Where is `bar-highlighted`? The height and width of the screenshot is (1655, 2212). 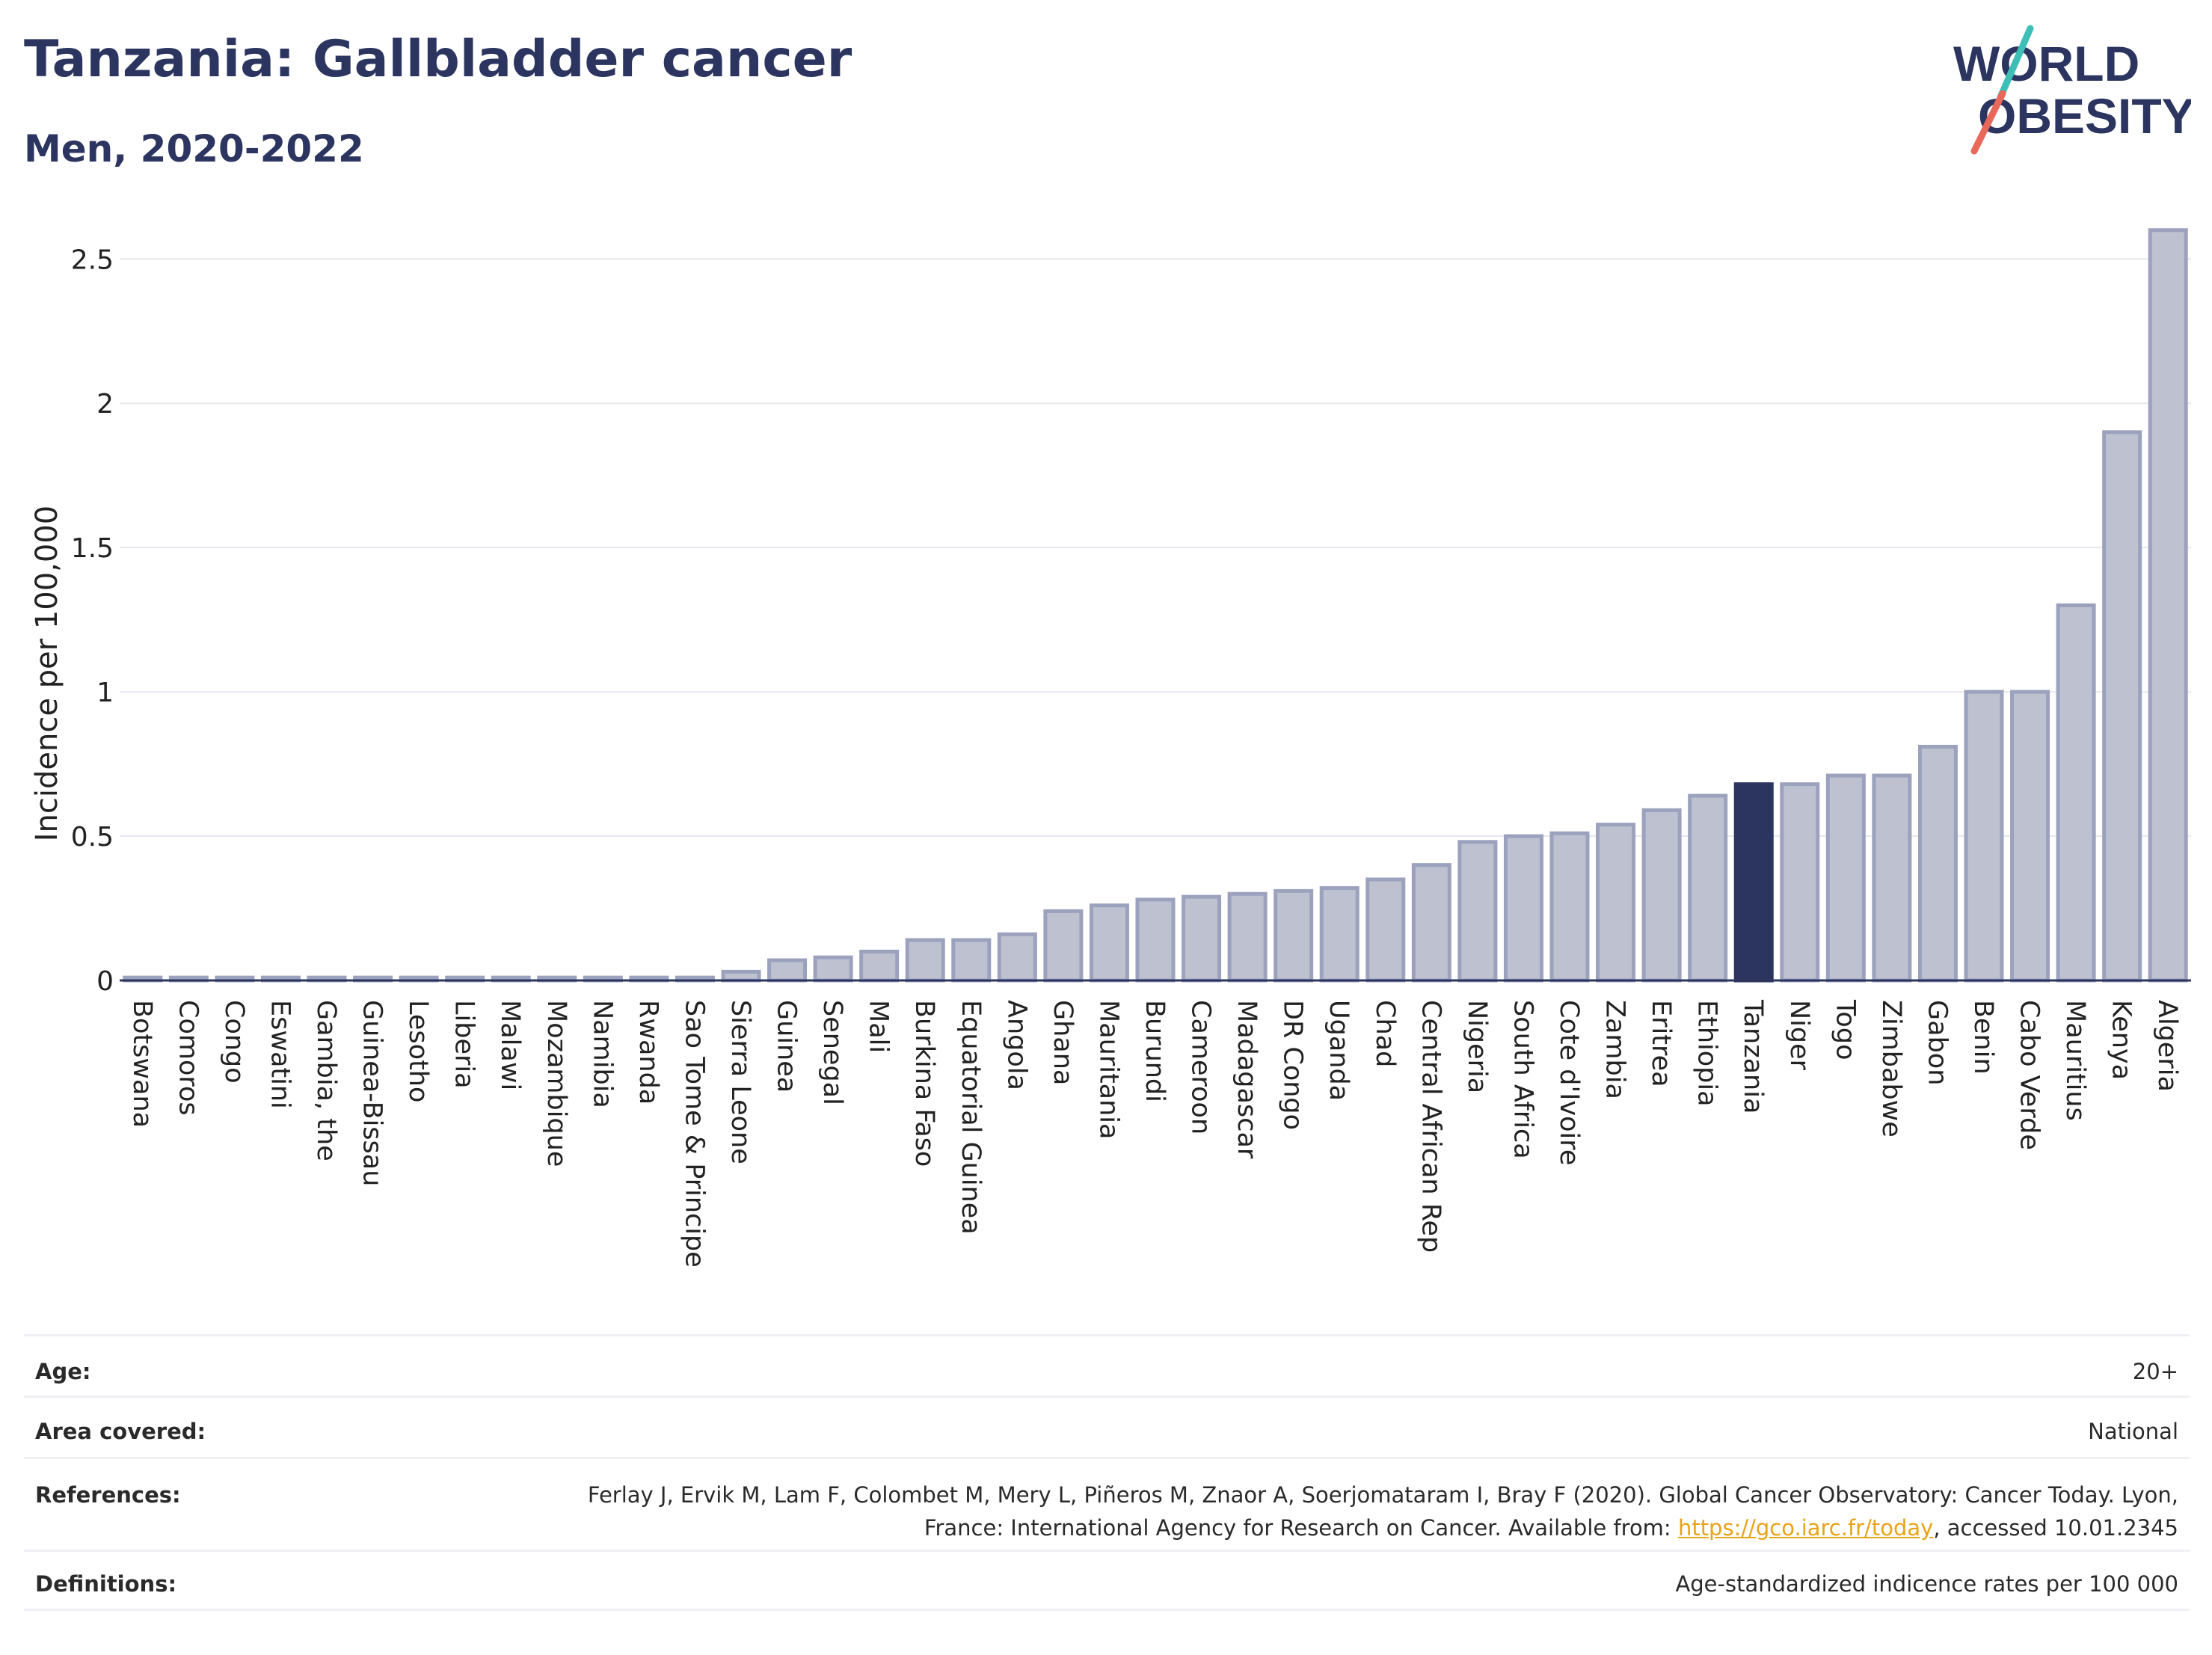 bar-highlighted is located at coordinates (1753, 882).